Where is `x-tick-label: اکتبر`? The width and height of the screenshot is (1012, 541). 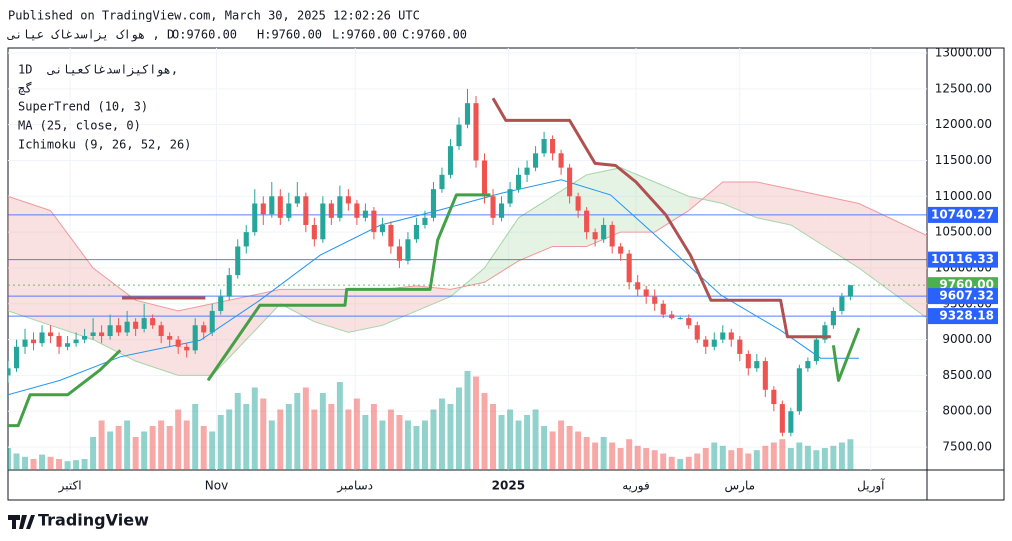 x-tick-label: اکتبر is located at coordinates (70, 486).